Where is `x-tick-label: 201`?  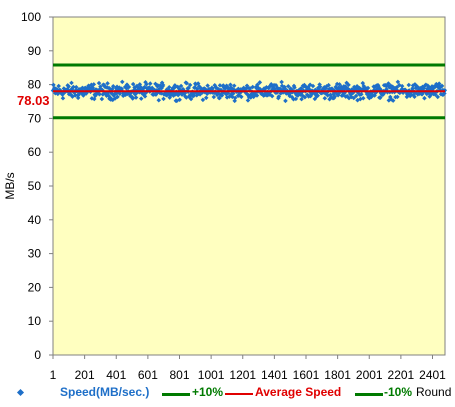
x-tick-label: 201 is located at coordinates (85, 375).